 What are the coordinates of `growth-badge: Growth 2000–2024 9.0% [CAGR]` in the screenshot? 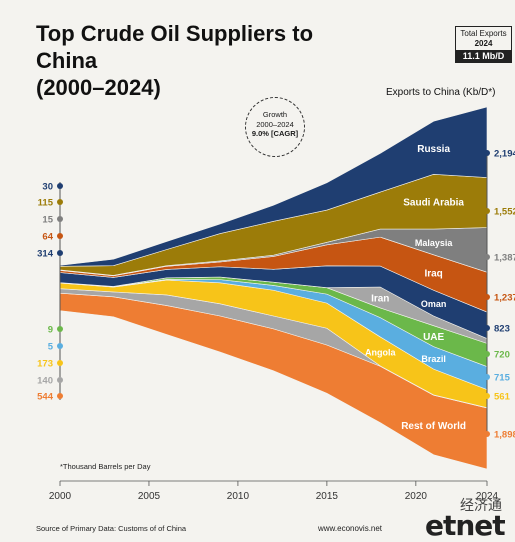 It's located at (275, 127).